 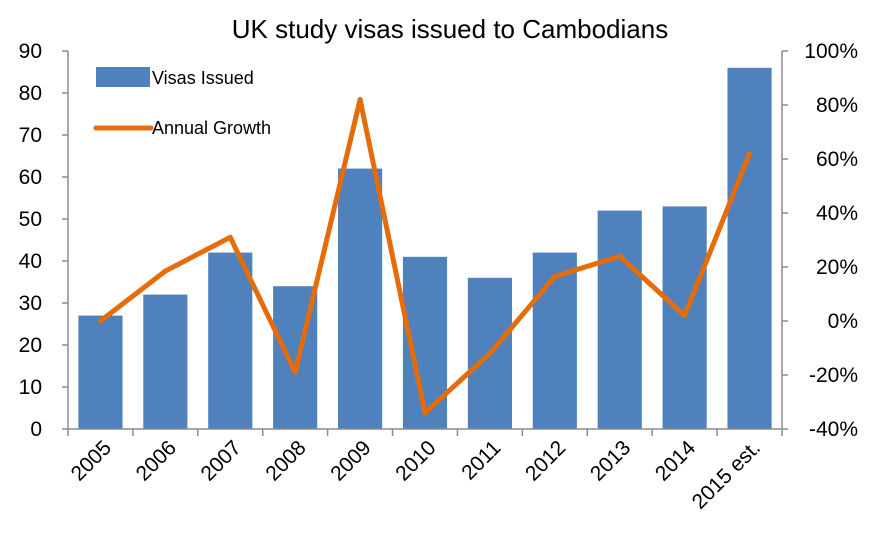 I want to click on right-axis-tick-label: 60%, so click(x=837, y=159).